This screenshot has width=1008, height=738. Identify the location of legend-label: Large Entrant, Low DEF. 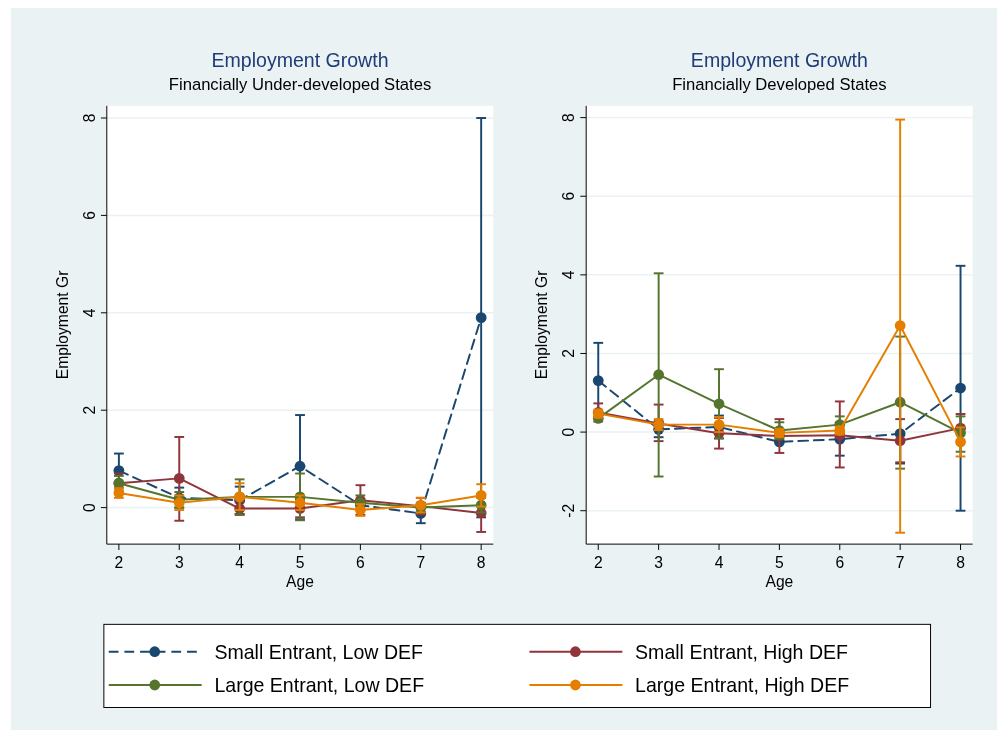
(319, 684).